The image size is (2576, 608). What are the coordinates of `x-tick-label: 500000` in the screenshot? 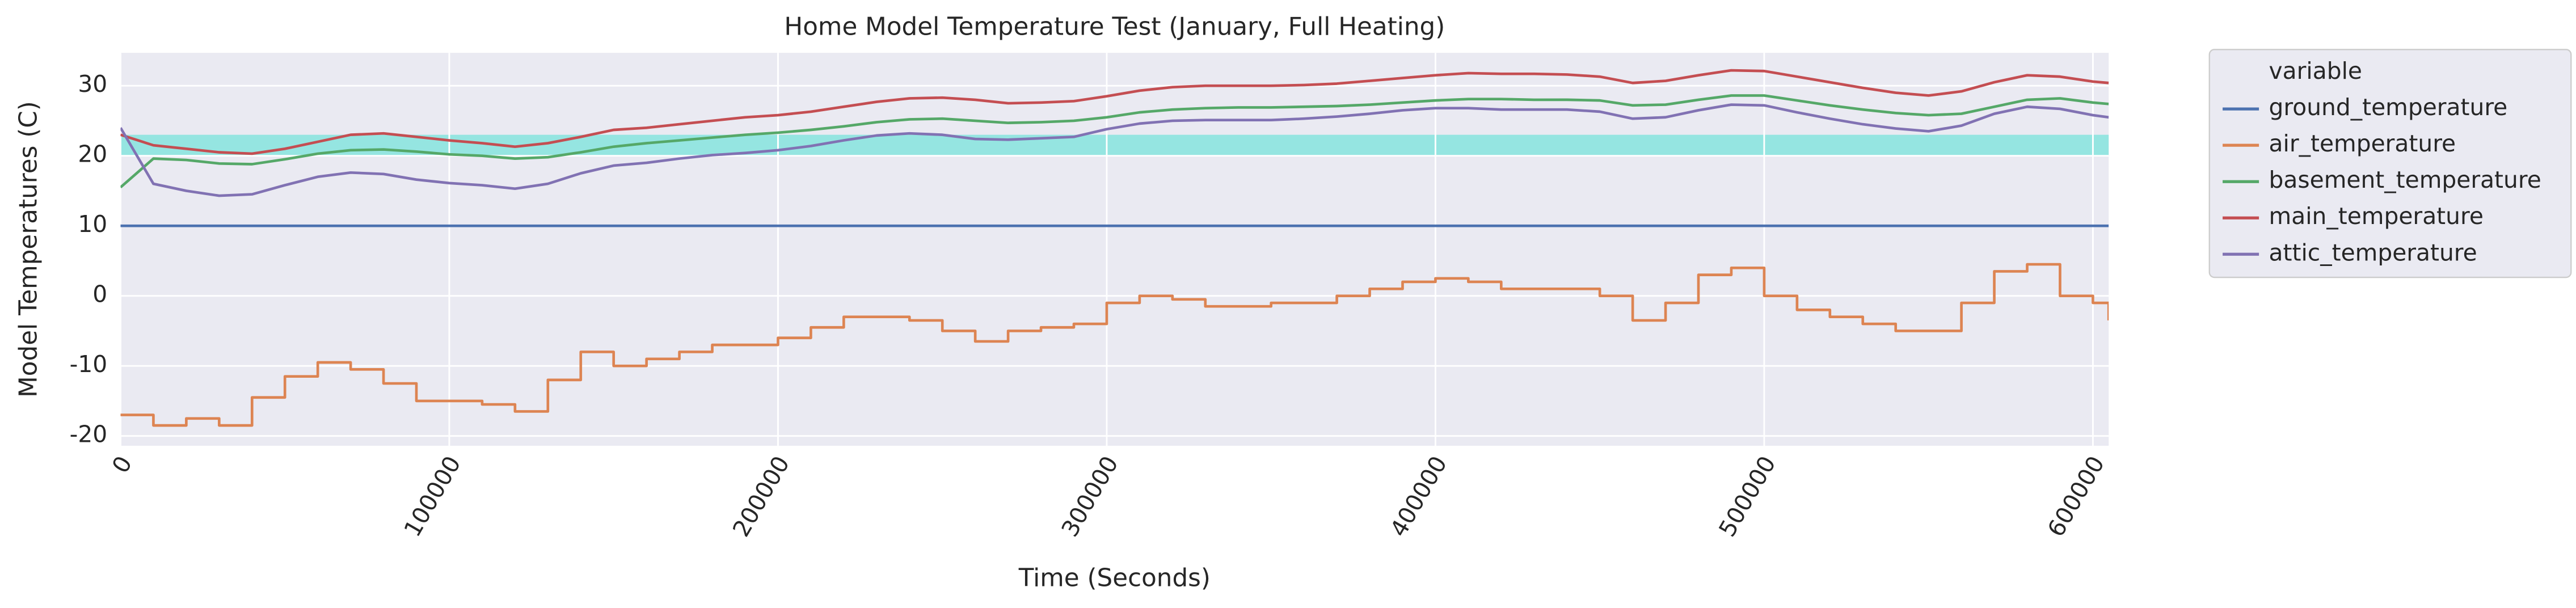 It's located at (1747, 496).